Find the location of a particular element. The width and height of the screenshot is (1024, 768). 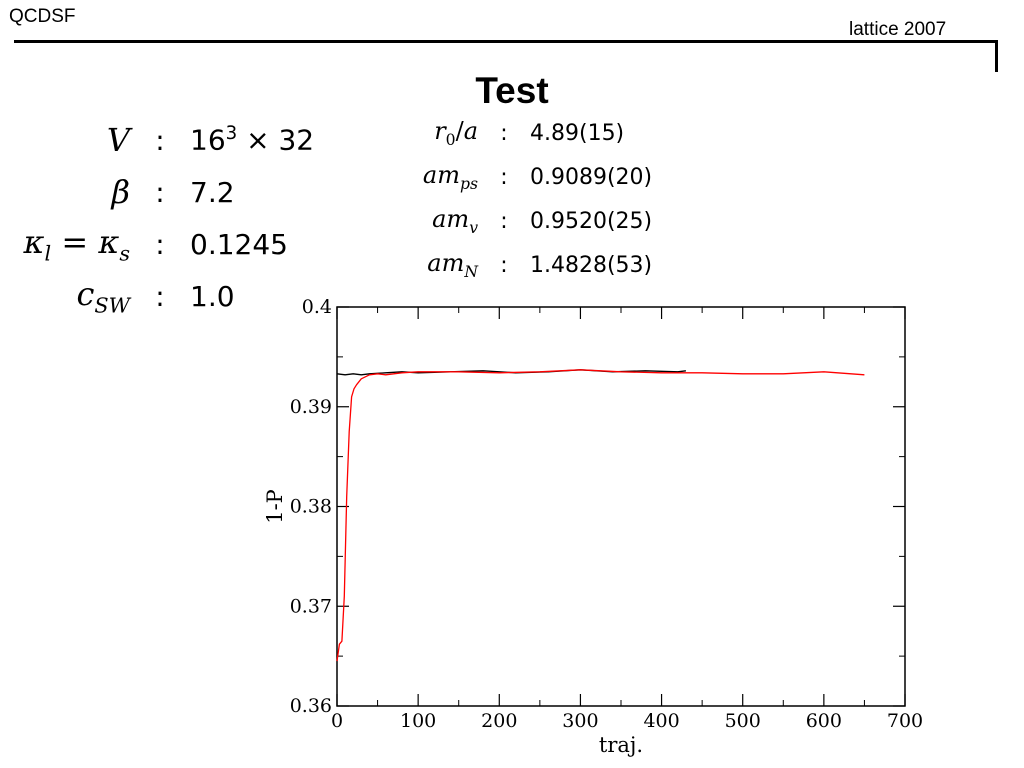

right-param-row: amN:1.4828(53) is located at coordinates (326, 265).